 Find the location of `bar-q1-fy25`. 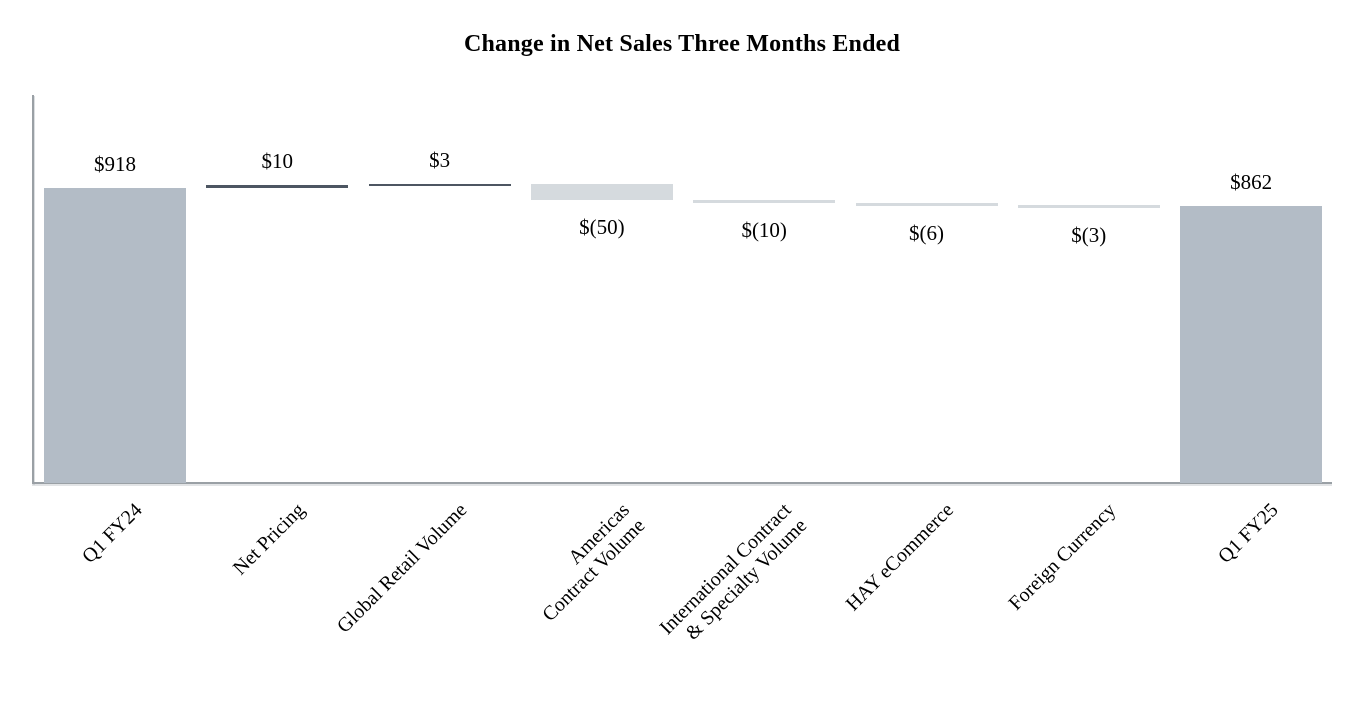

bar-q1-fy25 is located at coordinates (1251, 344).